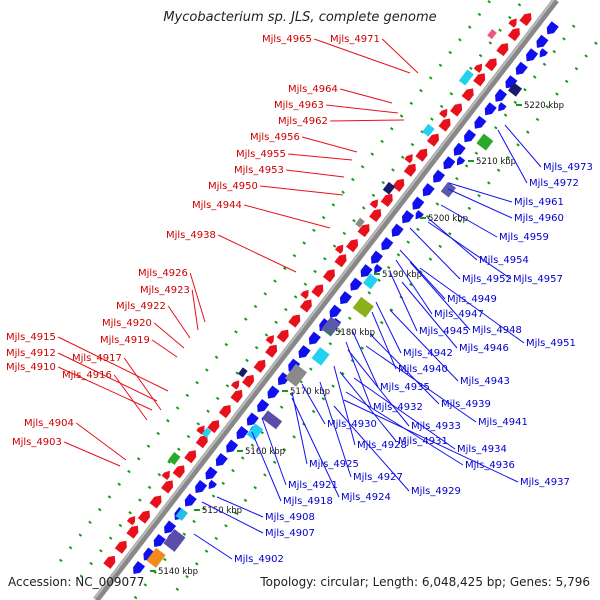 The image size is (600, 600). What do you see at coordinates (125, 340) in the screenshot?
I see `left-gene-label: Mjls_4919` at bounding box center [125, 340].